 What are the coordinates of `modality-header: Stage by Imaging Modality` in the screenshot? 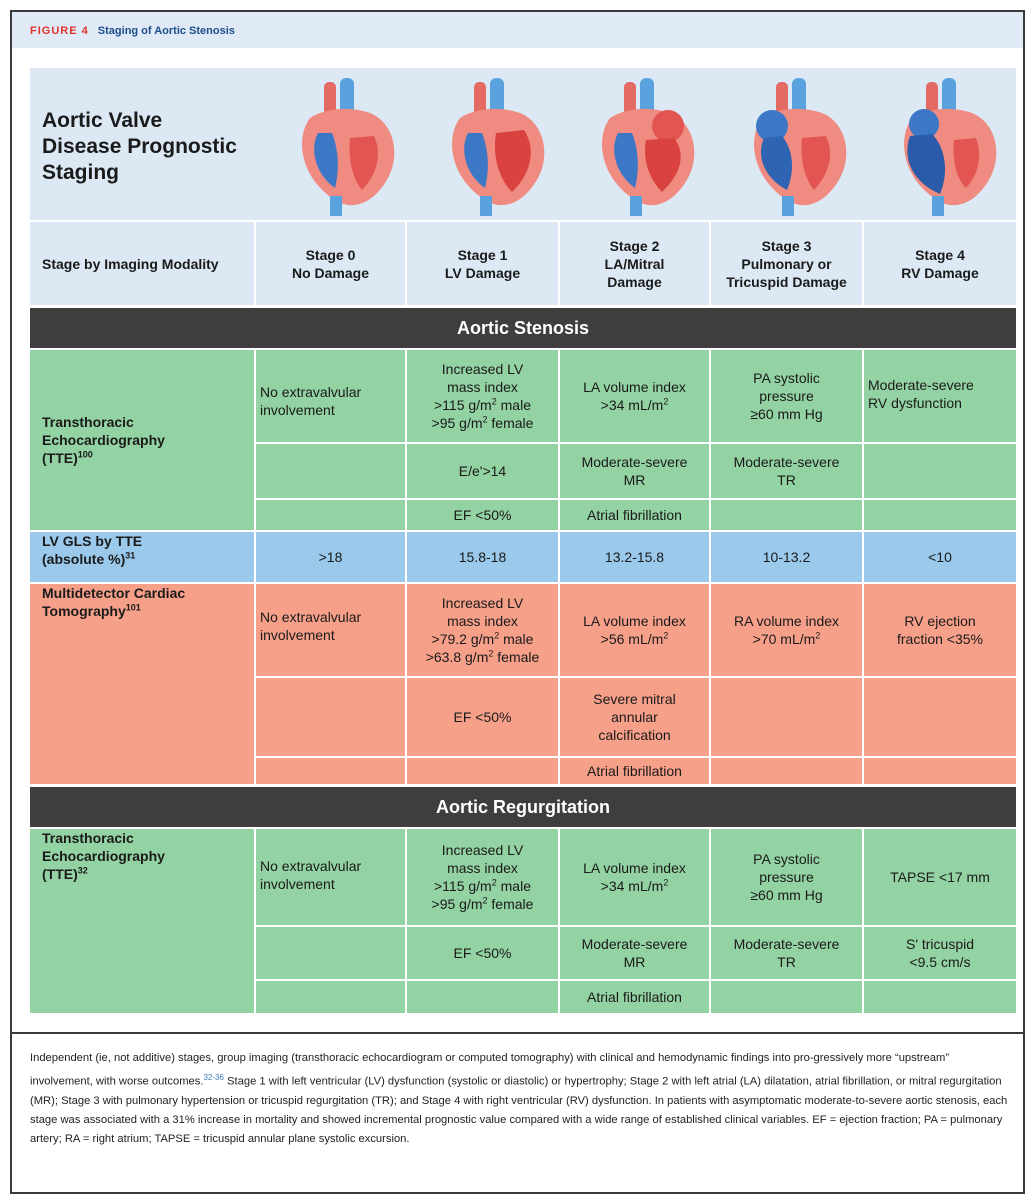 It's located at (142, 263).